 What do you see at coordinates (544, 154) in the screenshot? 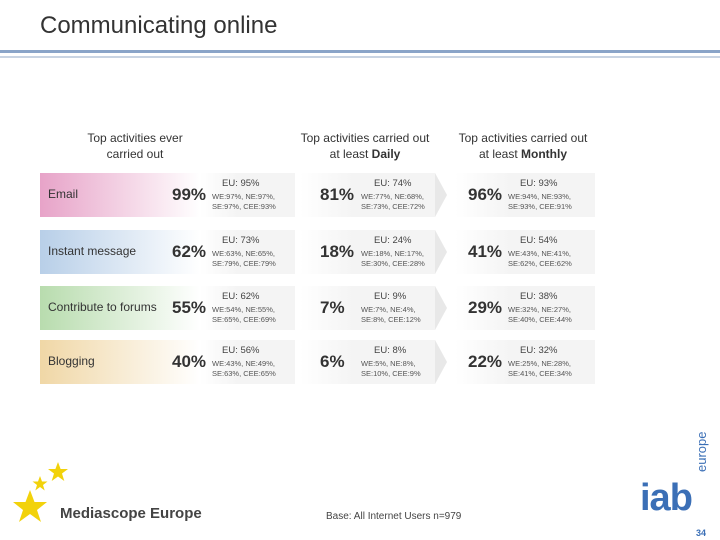
I see `column-header-monthly-bold: Monthly` at bounding box center [544, 154].